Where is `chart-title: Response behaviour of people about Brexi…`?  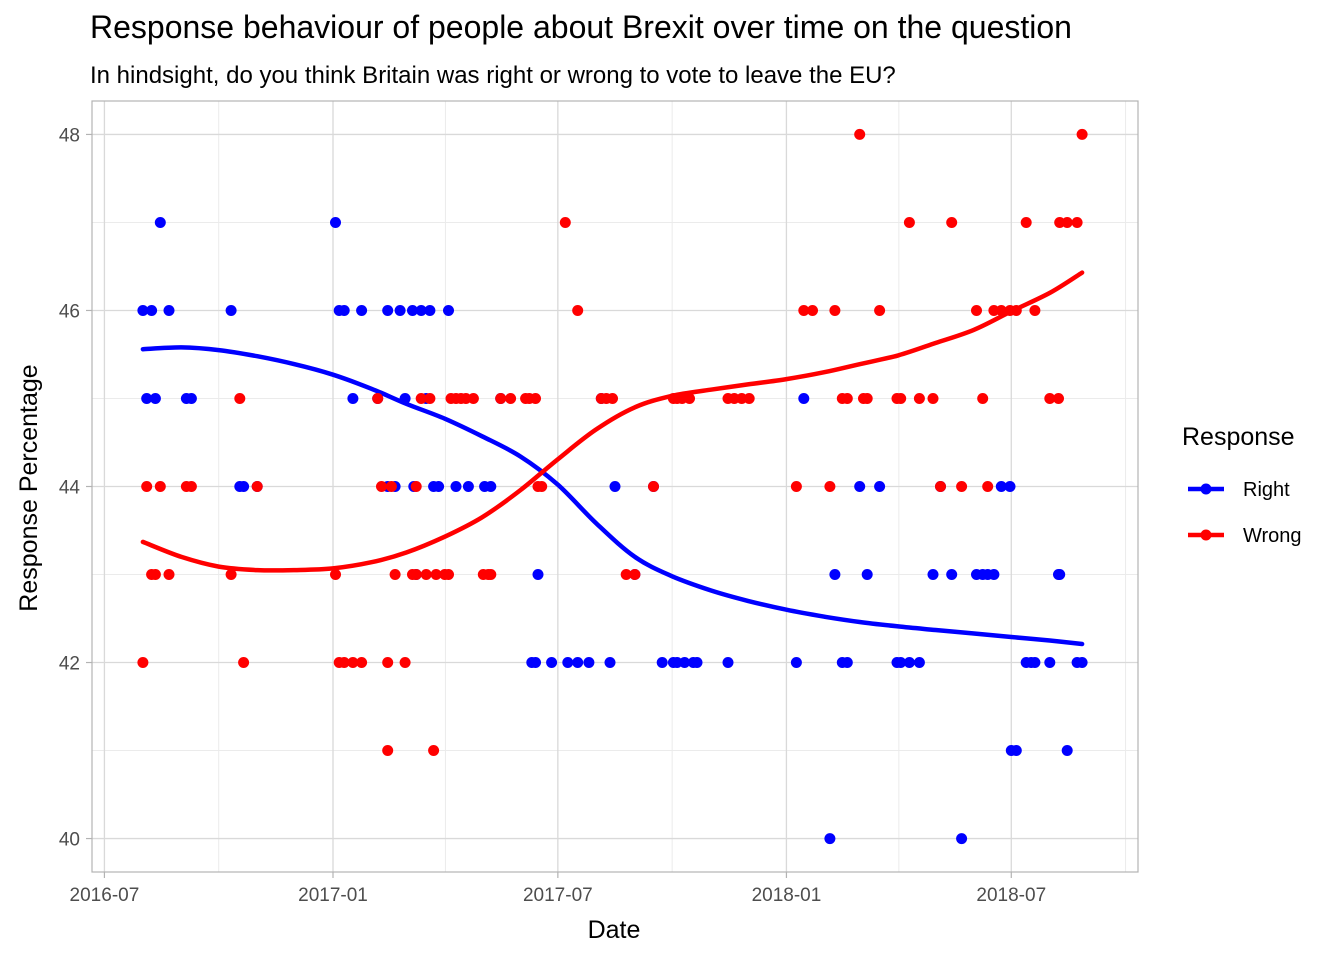
chart-title: Response behaviour of people about Brexi… is located at coordinates (581, 27).